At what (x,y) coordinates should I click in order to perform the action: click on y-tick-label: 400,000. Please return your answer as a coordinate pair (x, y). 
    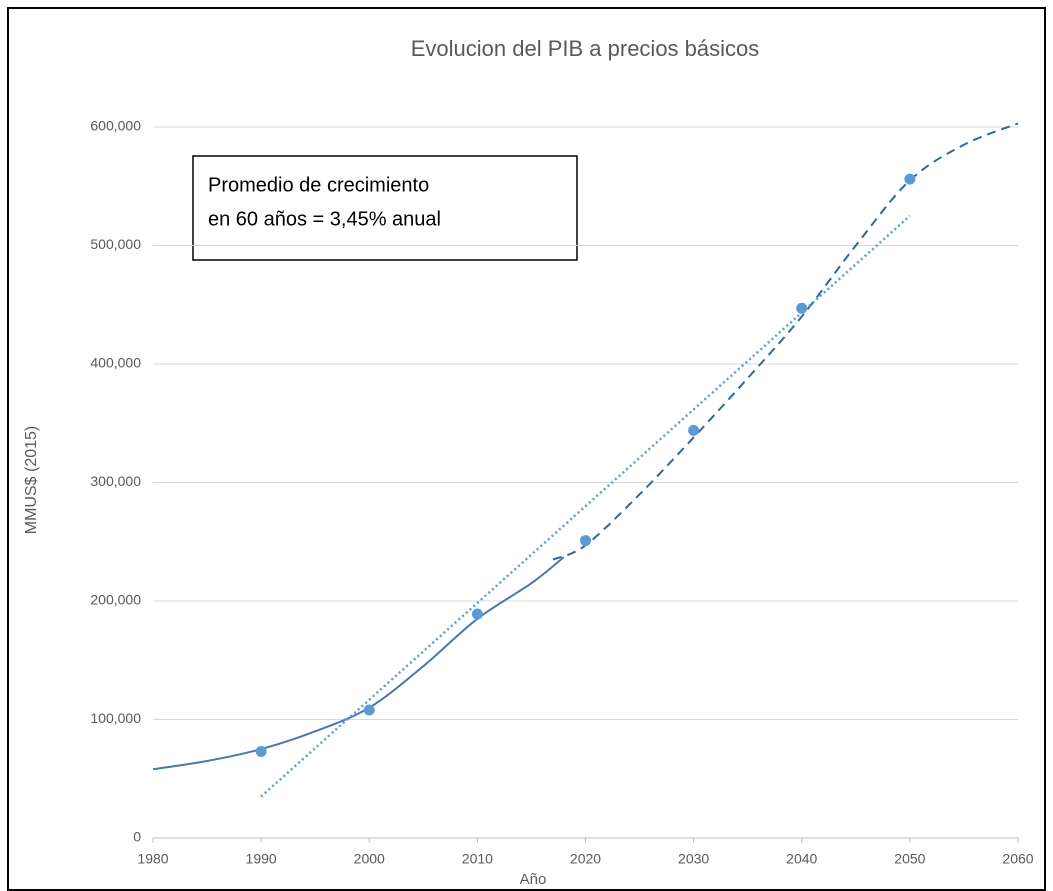
    Looking at the image, I should click on (115, 363).